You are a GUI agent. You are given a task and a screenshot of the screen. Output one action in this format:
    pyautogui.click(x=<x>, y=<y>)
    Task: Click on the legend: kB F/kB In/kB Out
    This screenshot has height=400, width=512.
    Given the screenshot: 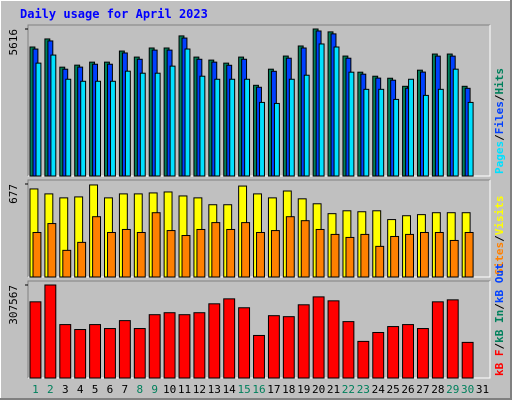 What is the action you would take?
    pyautogui.click(x=499, y=319)
    